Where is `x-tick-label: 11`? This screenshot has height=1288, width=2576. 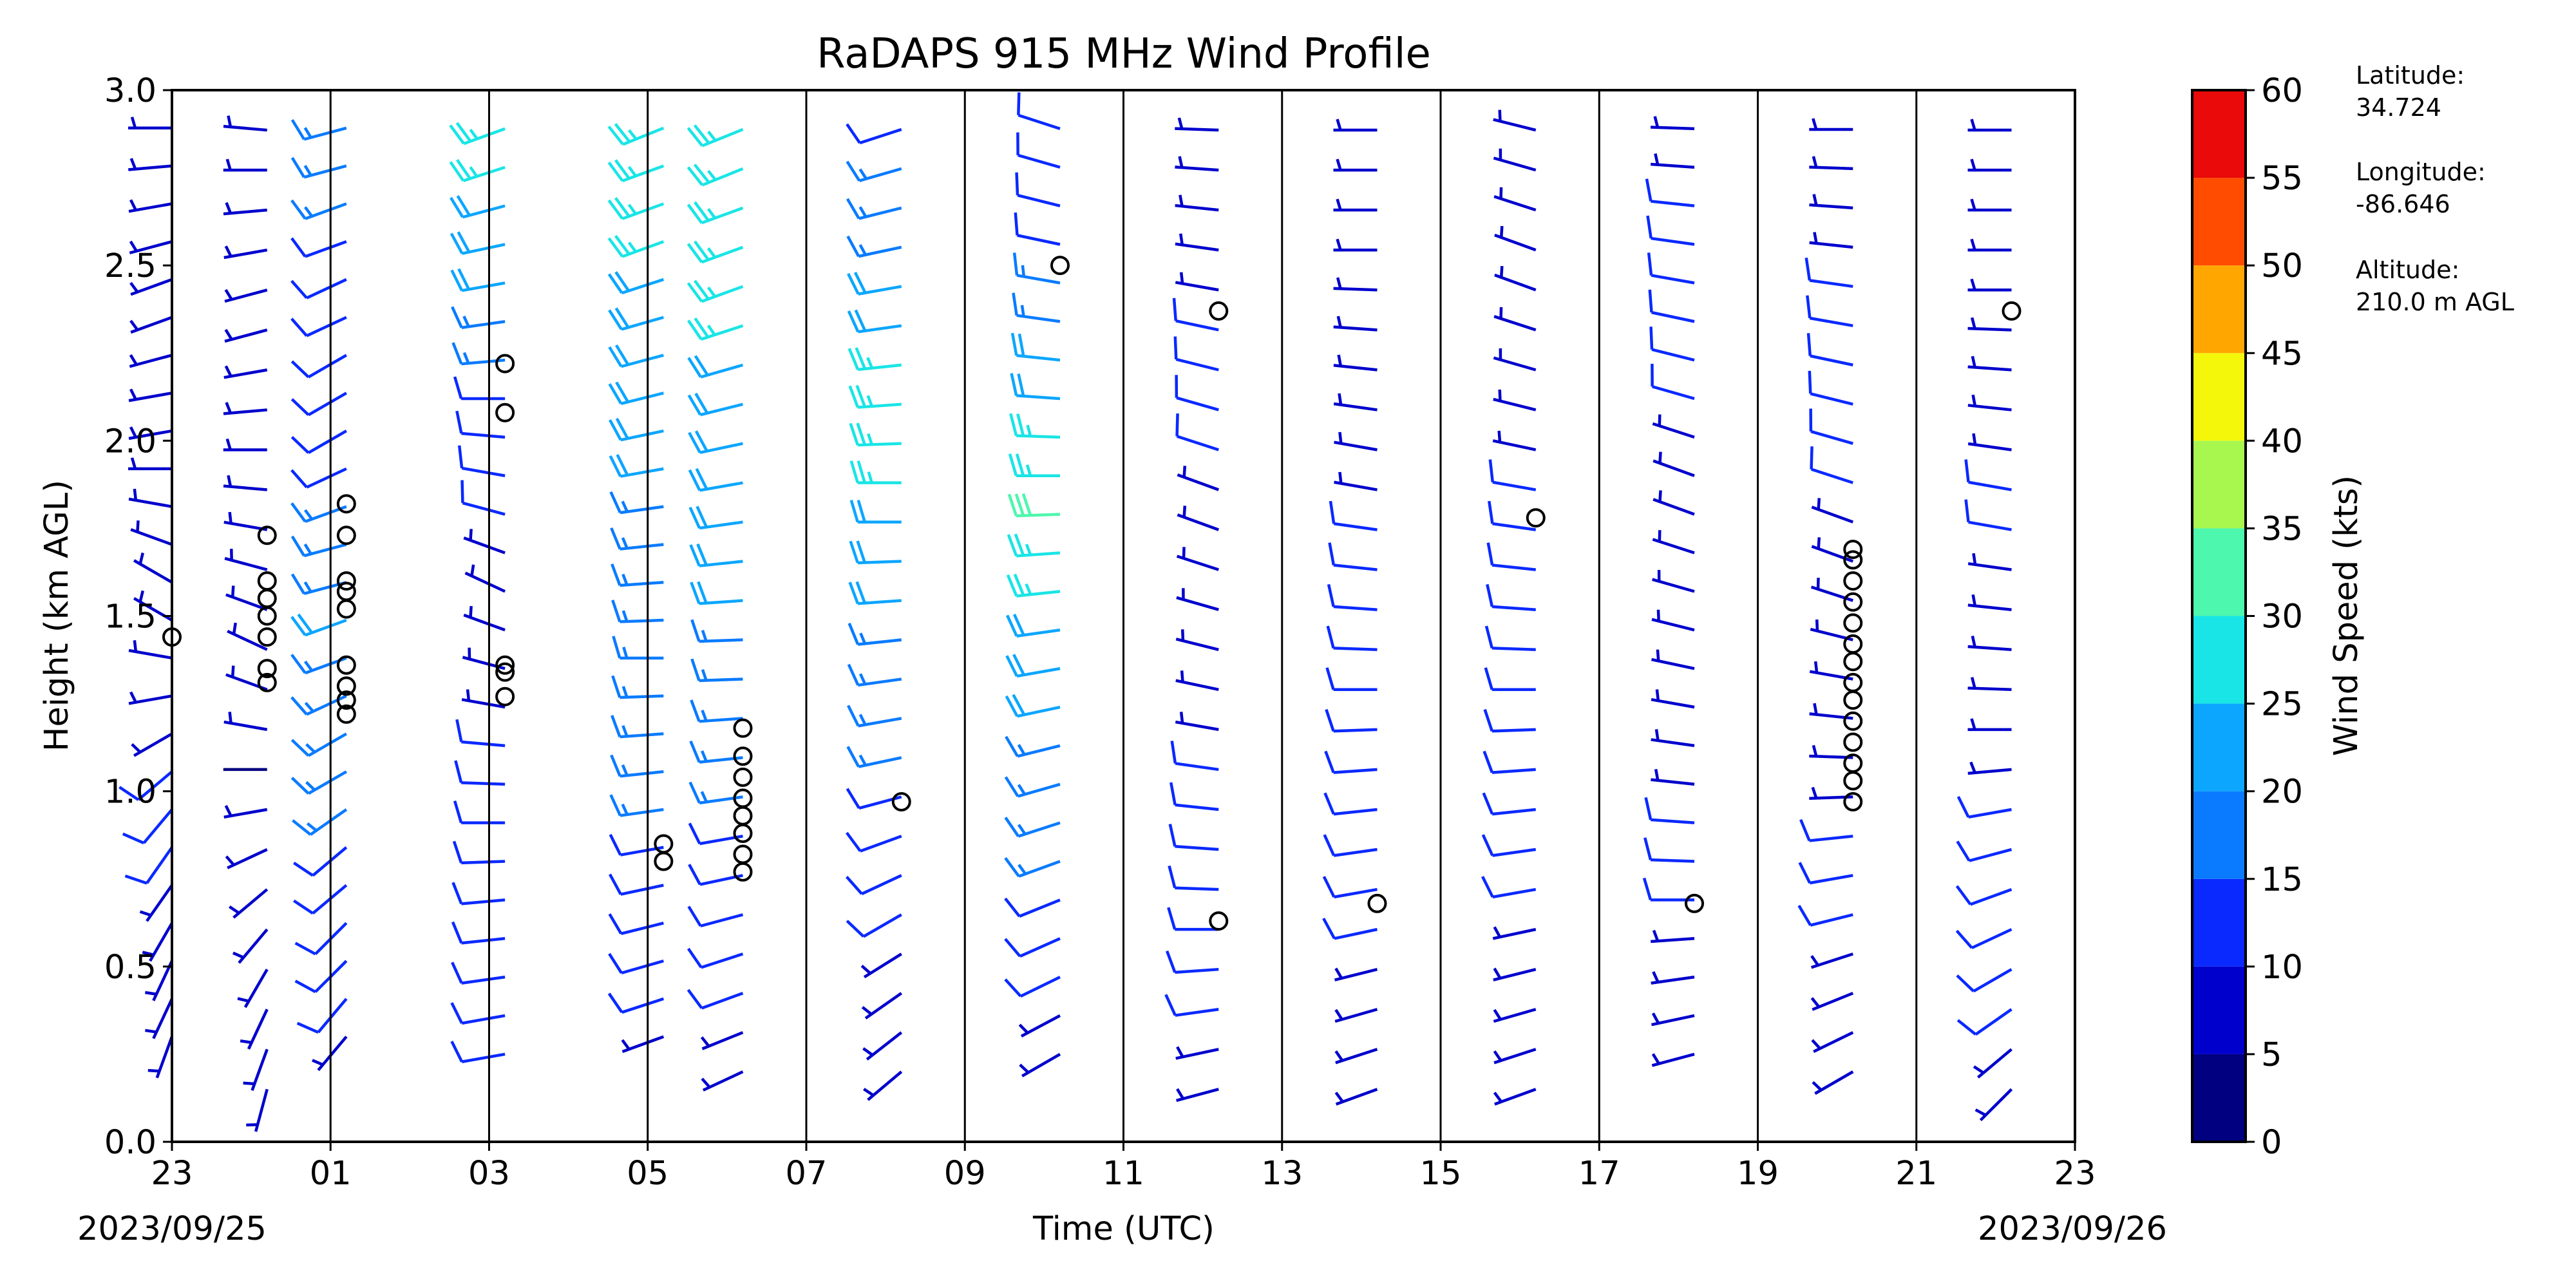 x-tick-label: 11 is located at coordinates (1124, 1174).